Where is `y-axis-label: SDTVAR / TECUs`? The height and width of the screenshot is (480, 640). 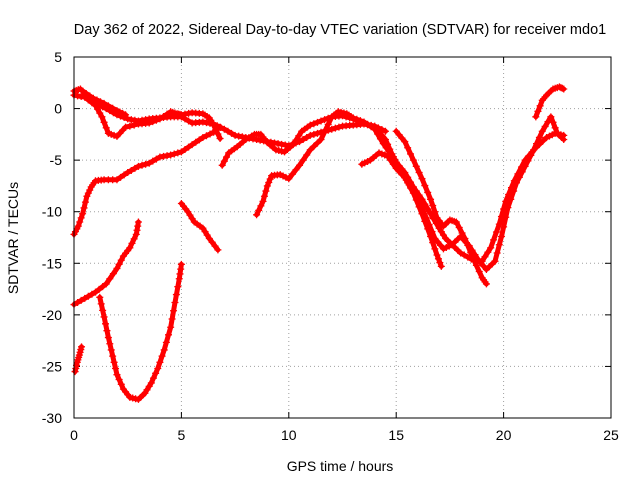 y-axis-label: SDTVAR / TECUs is located at coordinates (13, 238).